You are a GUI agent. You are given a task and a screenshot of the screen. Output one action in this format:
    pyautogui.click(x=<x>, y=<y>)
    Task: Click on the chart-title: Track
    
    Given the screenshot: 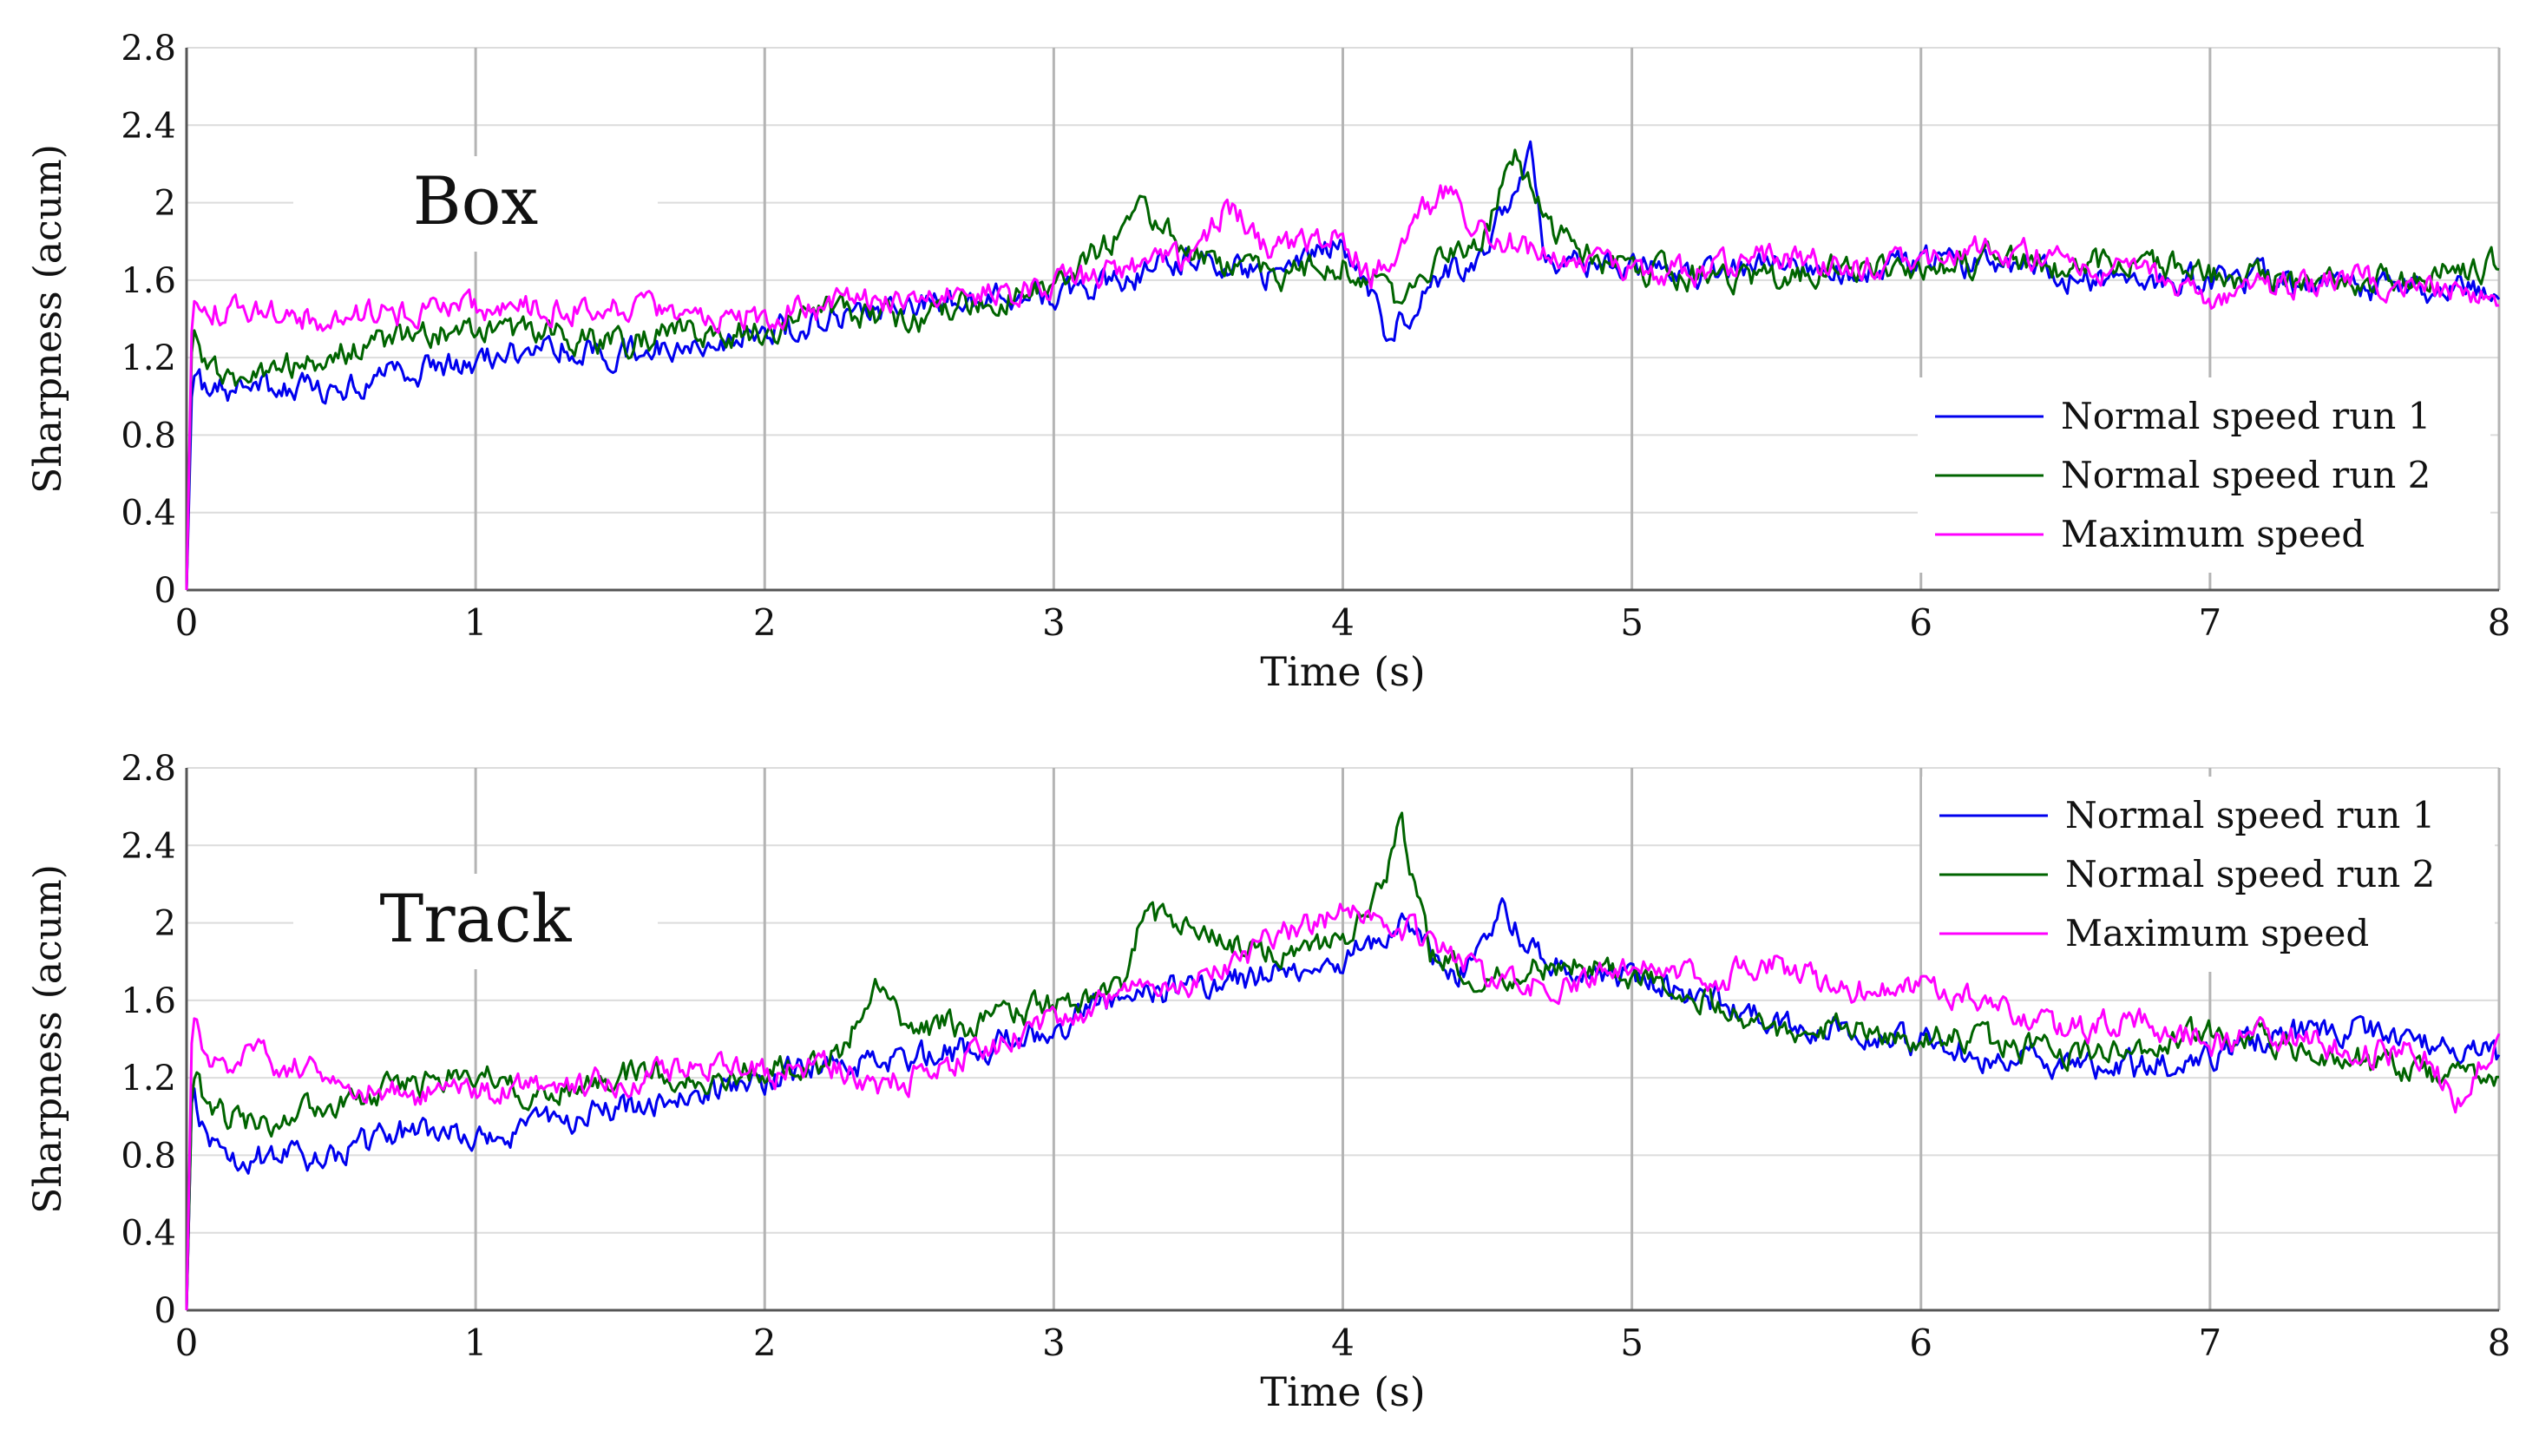 What is the action you would take?
    pyautogui.click(x=476, y=918)
    